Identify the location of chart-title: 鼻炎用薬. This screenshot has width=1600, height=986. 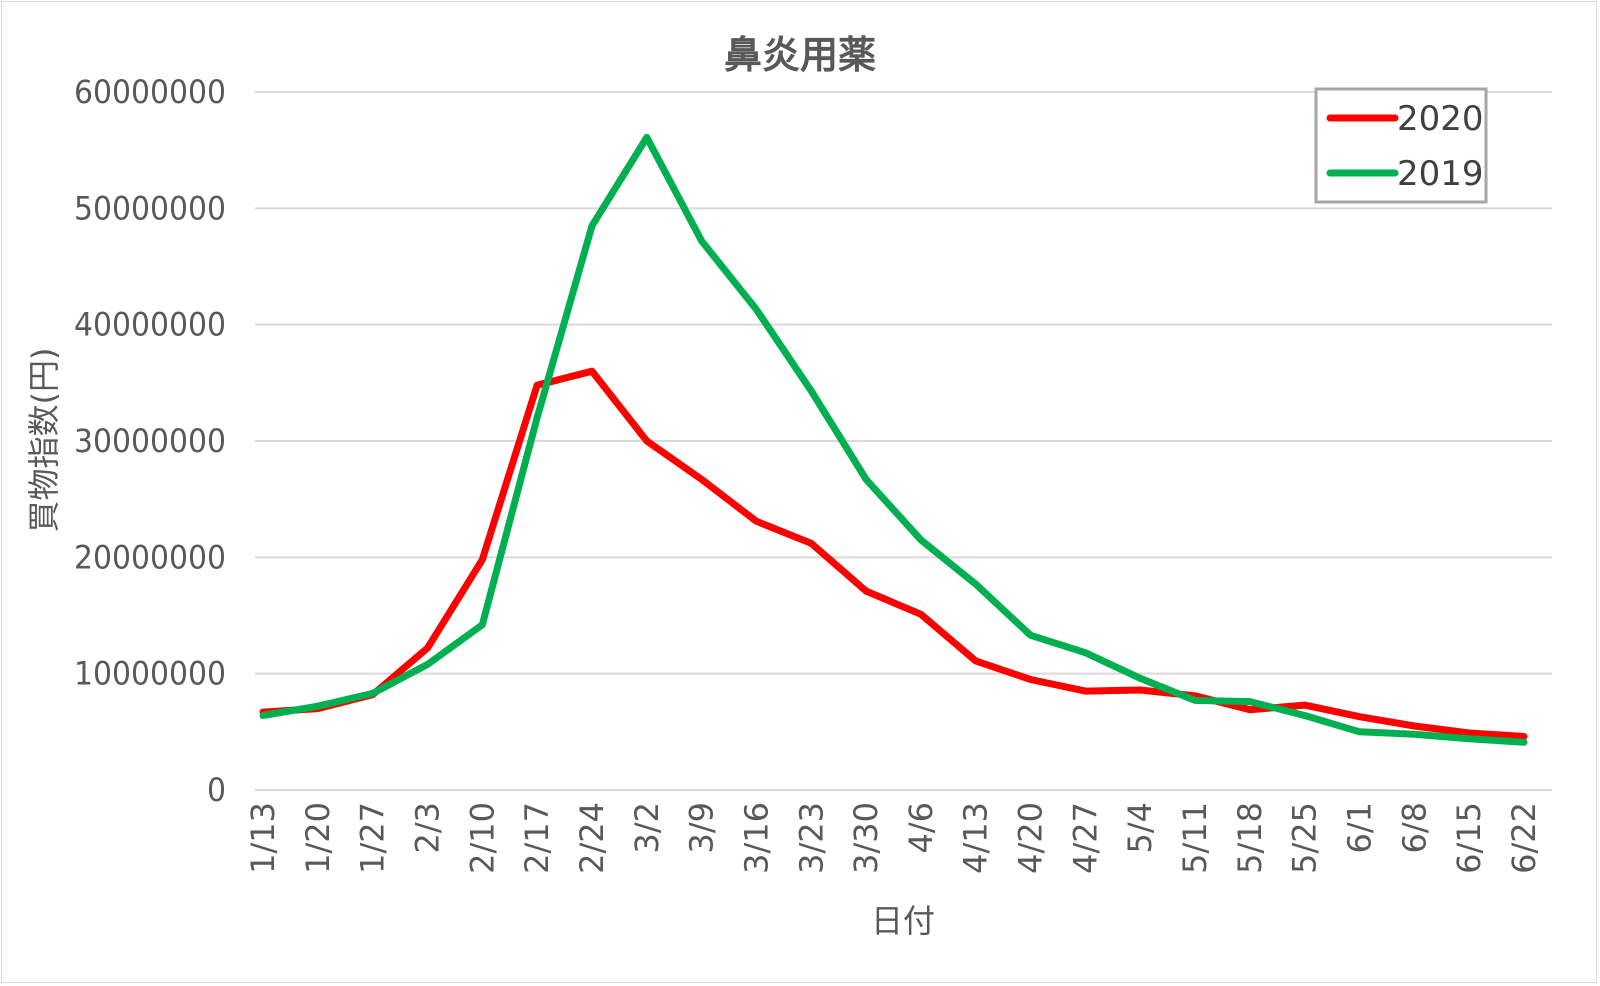
(800, 55).